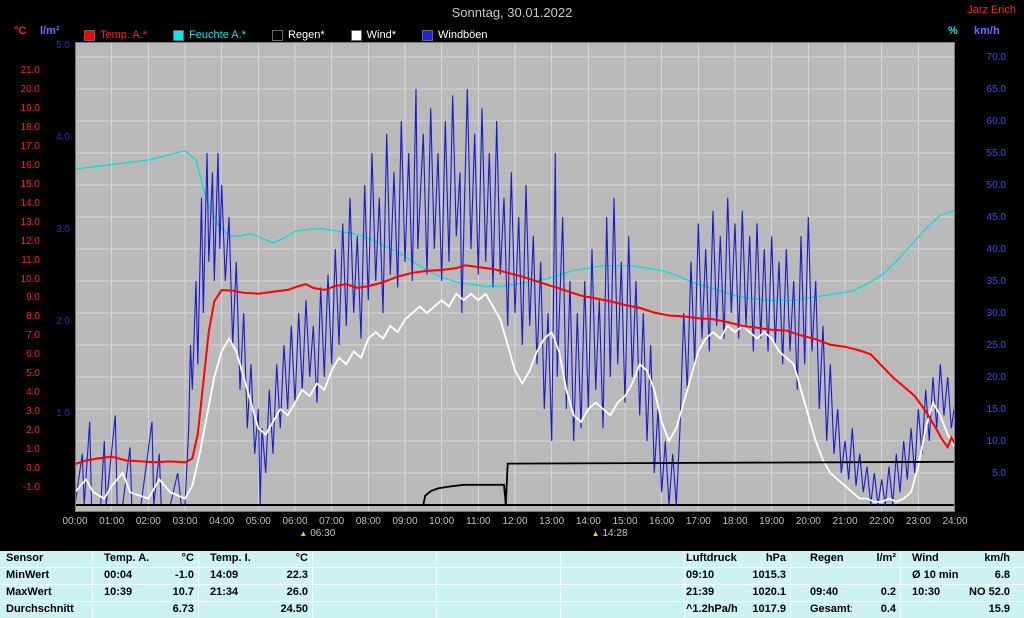 This screenshot has height=618, width=1024. What do you see at coordinates (662, 521) in the screenshot?
I see `time-axis-tick: 16:00` at bounding box center [662, 521].